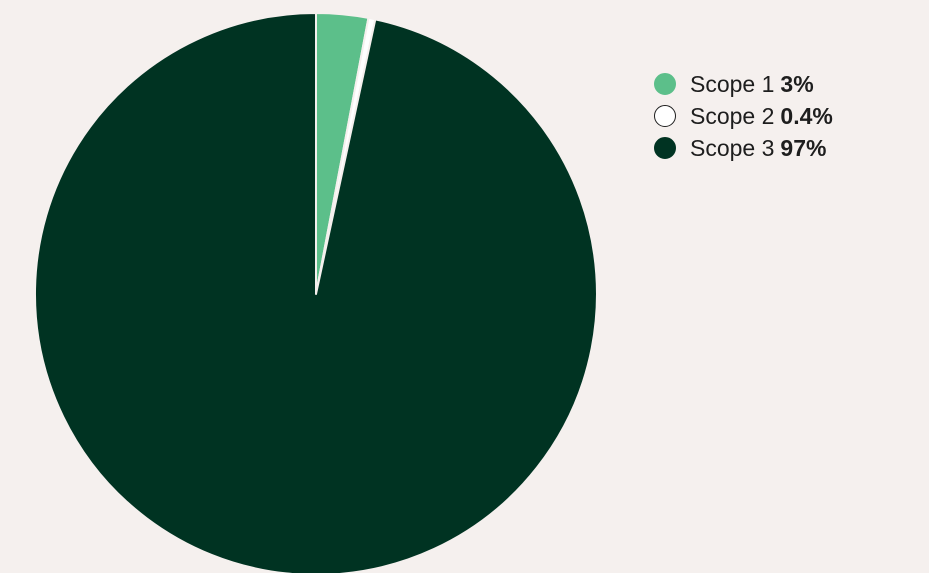  Describe the element at coordinates (797, 83) in the screenshot. I see `legend-value-scope-1: 3%` at that location.